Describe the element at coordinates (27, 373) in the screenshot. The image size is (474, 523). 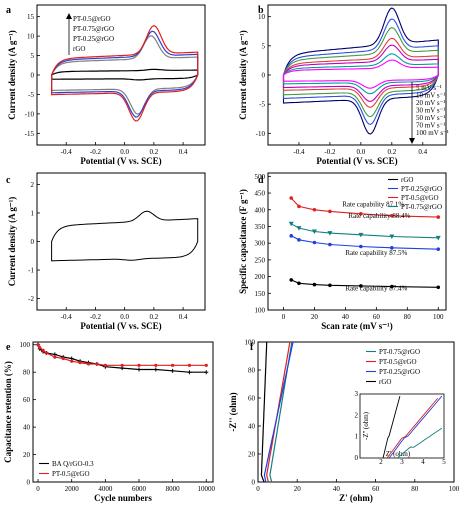
I see `y-tick-label-e: 80` at that location.